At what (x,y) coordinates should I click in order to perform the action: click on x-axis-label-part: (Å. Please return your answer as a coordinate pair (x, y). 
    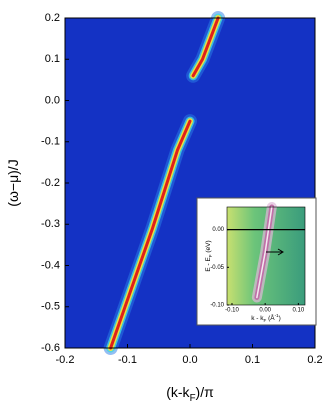
    Looking at the image, I should click on (270, 317).